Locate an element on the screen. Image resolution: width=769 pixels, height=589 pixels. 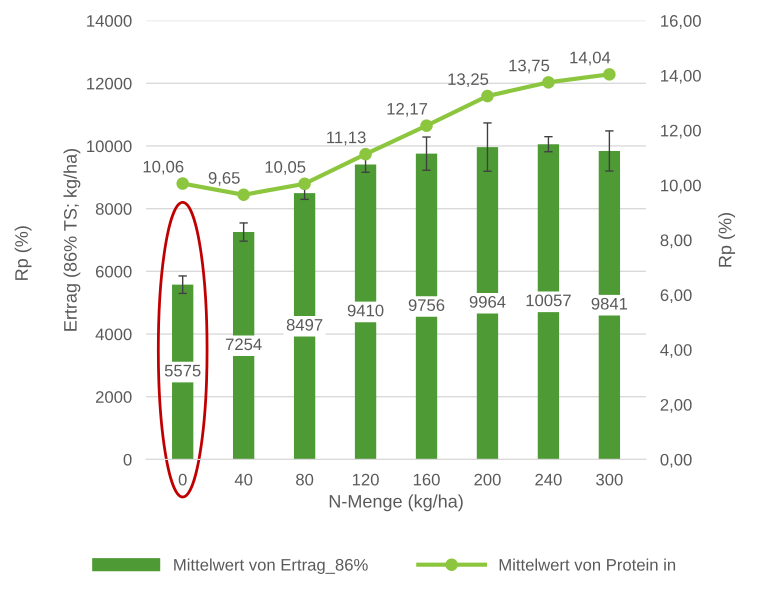
y-tick-label: 12000 is located at coordinates (109, 84).